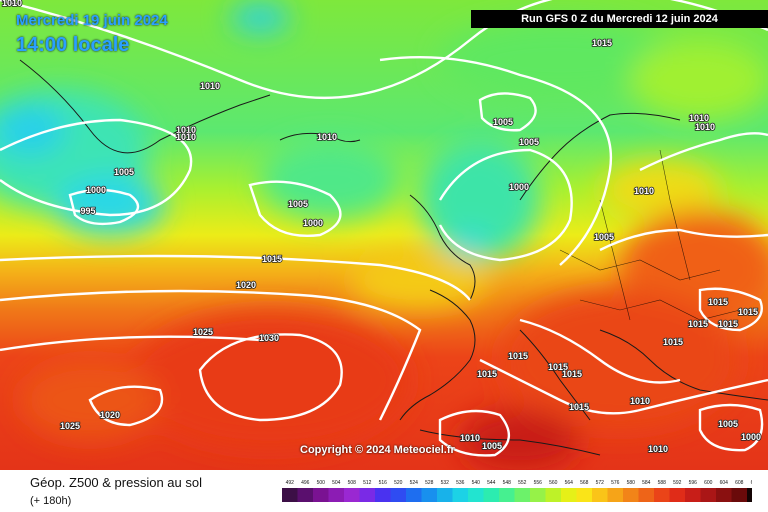 This screenshot has height=512, width=768. I want to click on isobar-label: 1020, so click(246, 285).